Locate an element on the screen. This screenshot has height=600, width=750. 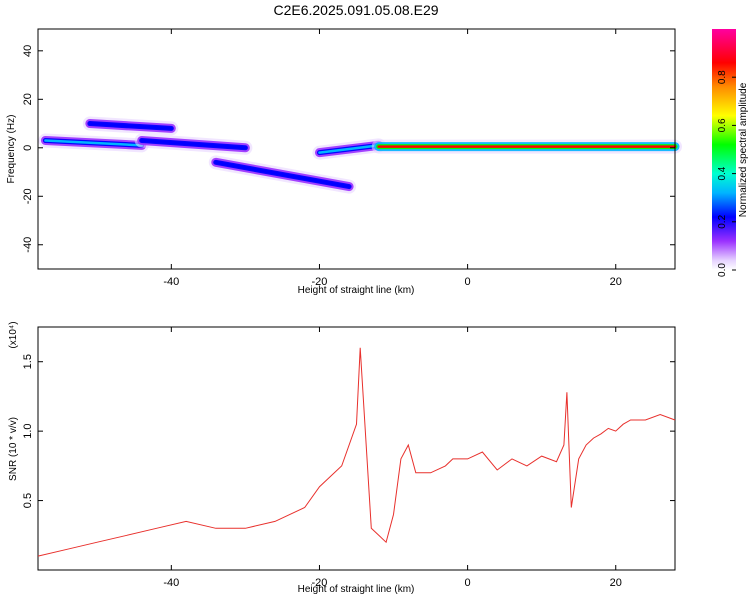
colorbar-ticks: 0.0 0.2 0.4 0.6 0.8 is located at coordinates (726, 173).